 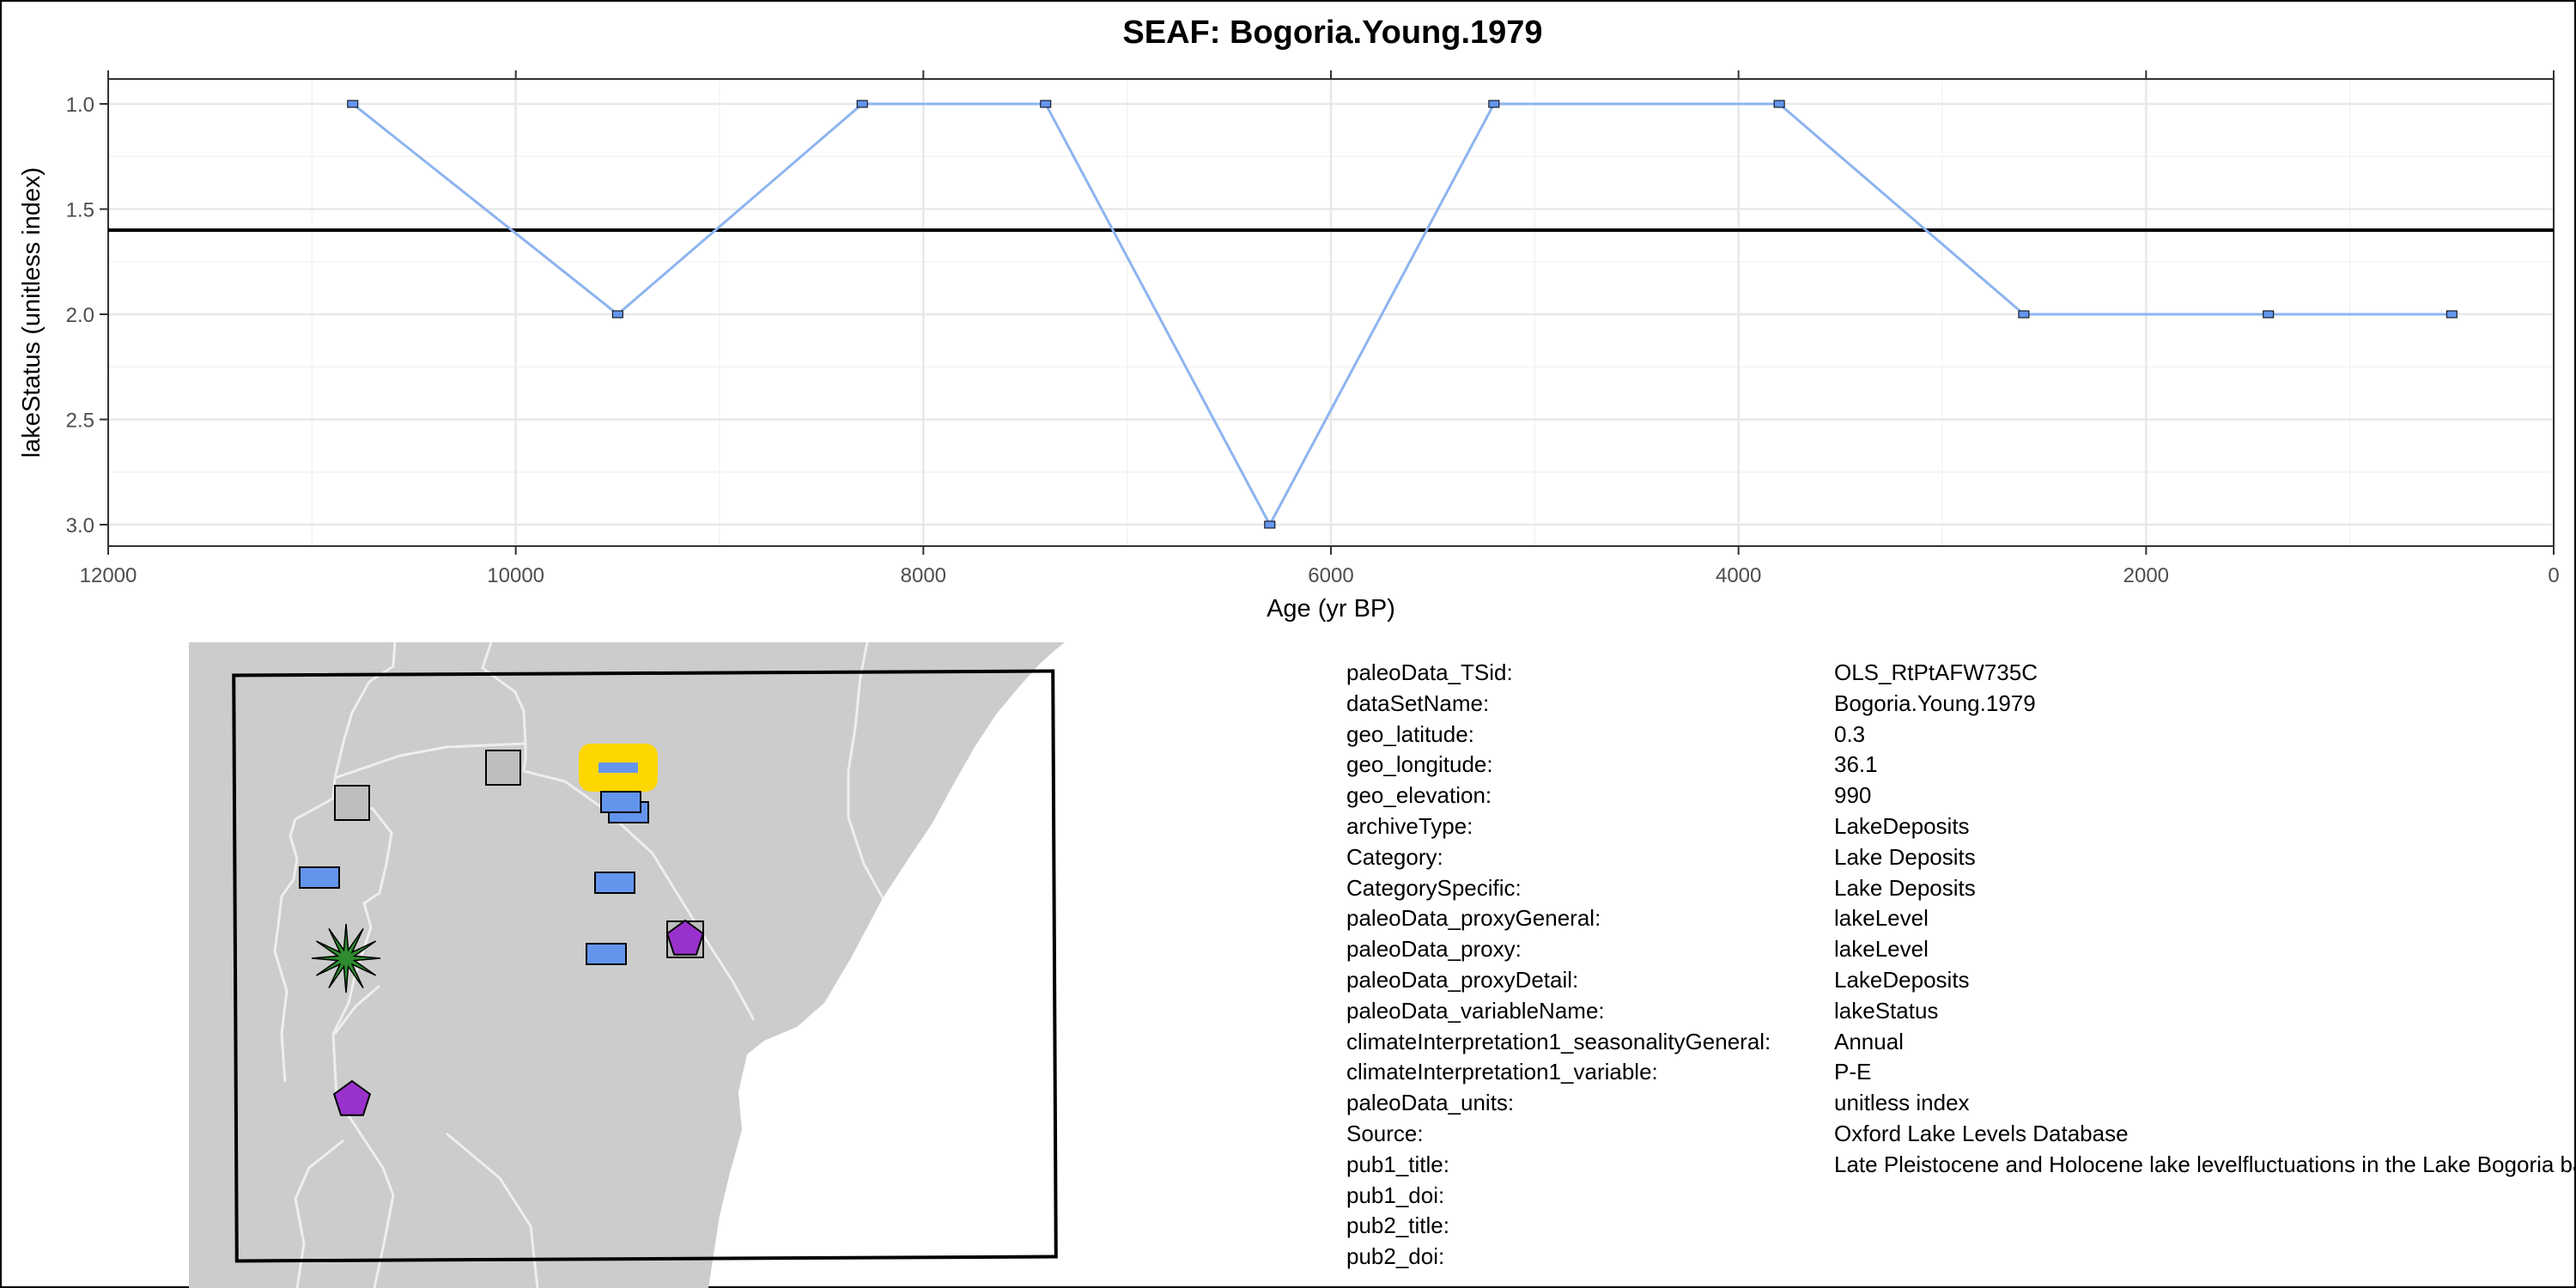 I want to click on metadata-key: CategorySpecific:, so click(x=1434, y=888).